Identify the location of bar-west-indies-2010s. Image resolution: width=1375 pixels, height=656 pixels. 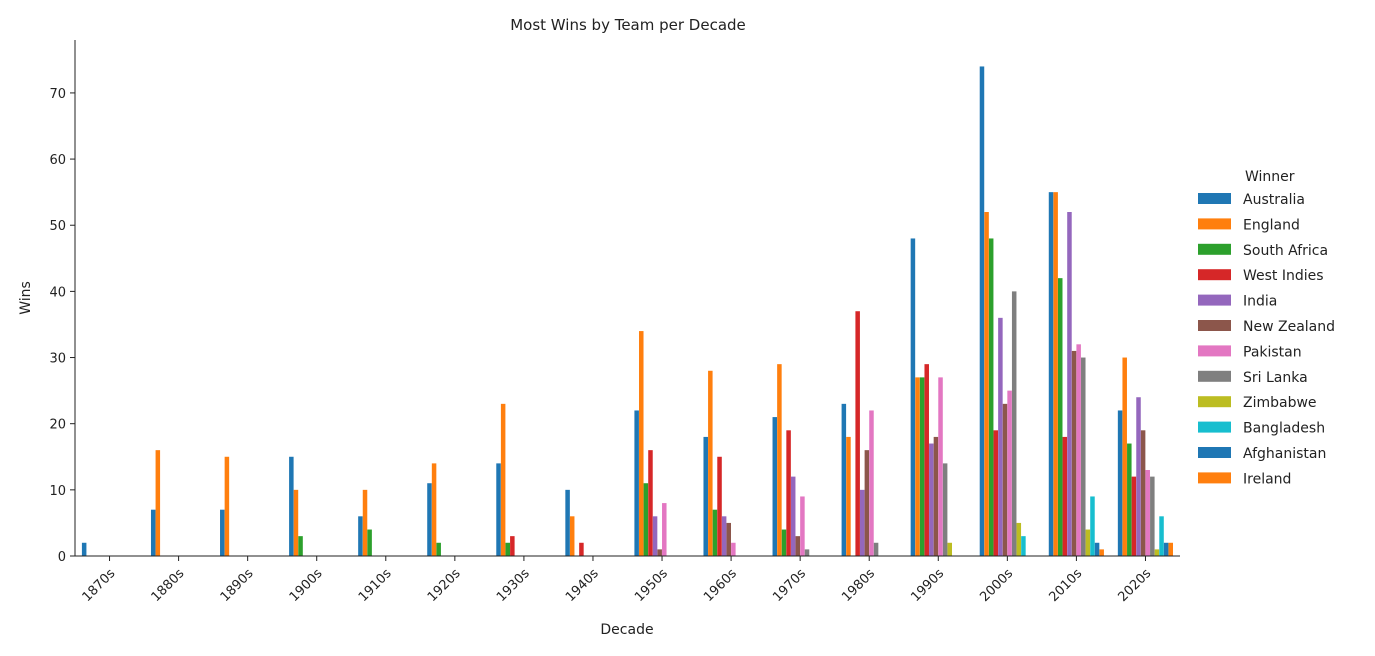
(1065, 496).